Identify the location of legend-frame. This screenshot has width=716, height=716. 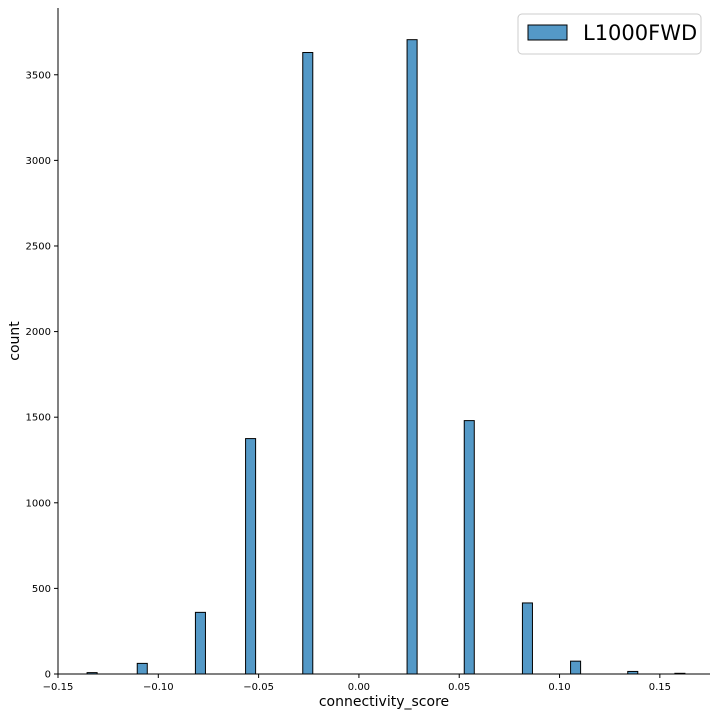
(609, 34).